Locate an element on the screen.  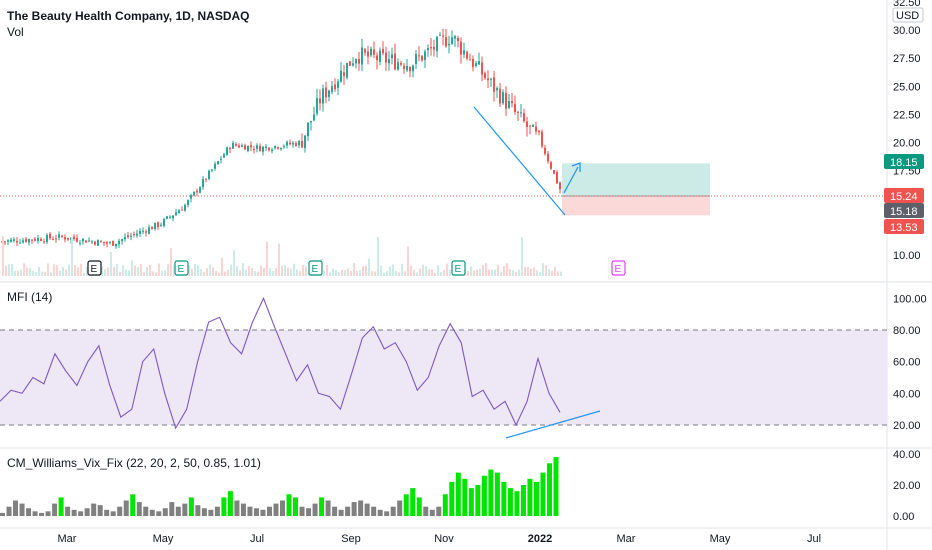
currency-box is located at coordinates (908, 15).